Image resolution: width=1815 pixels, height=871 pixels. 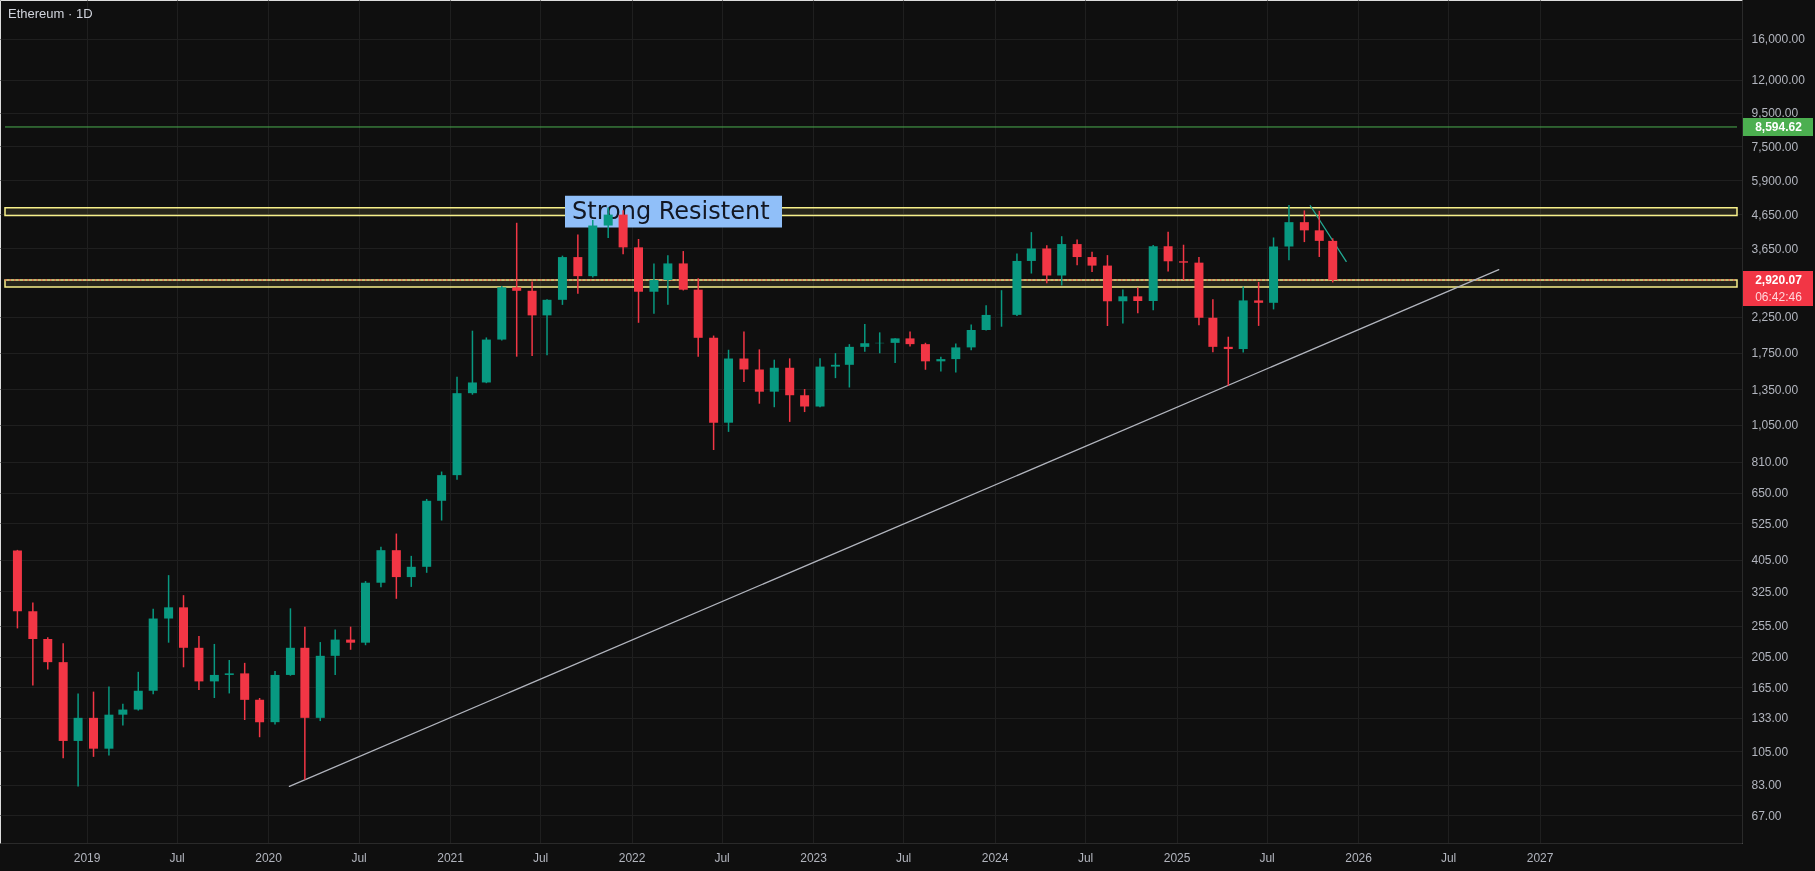 What do you see at coordinates (269, 857) in the screenshot?
I see `x-tick-label: 2020` at bounding box center [269, 857].